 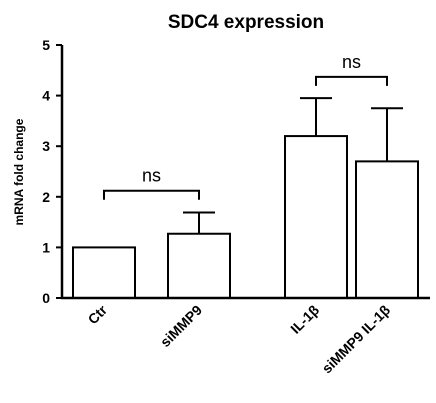 I want to click on y-axis-label: mRNA fold change, so click(x=19, y=171).